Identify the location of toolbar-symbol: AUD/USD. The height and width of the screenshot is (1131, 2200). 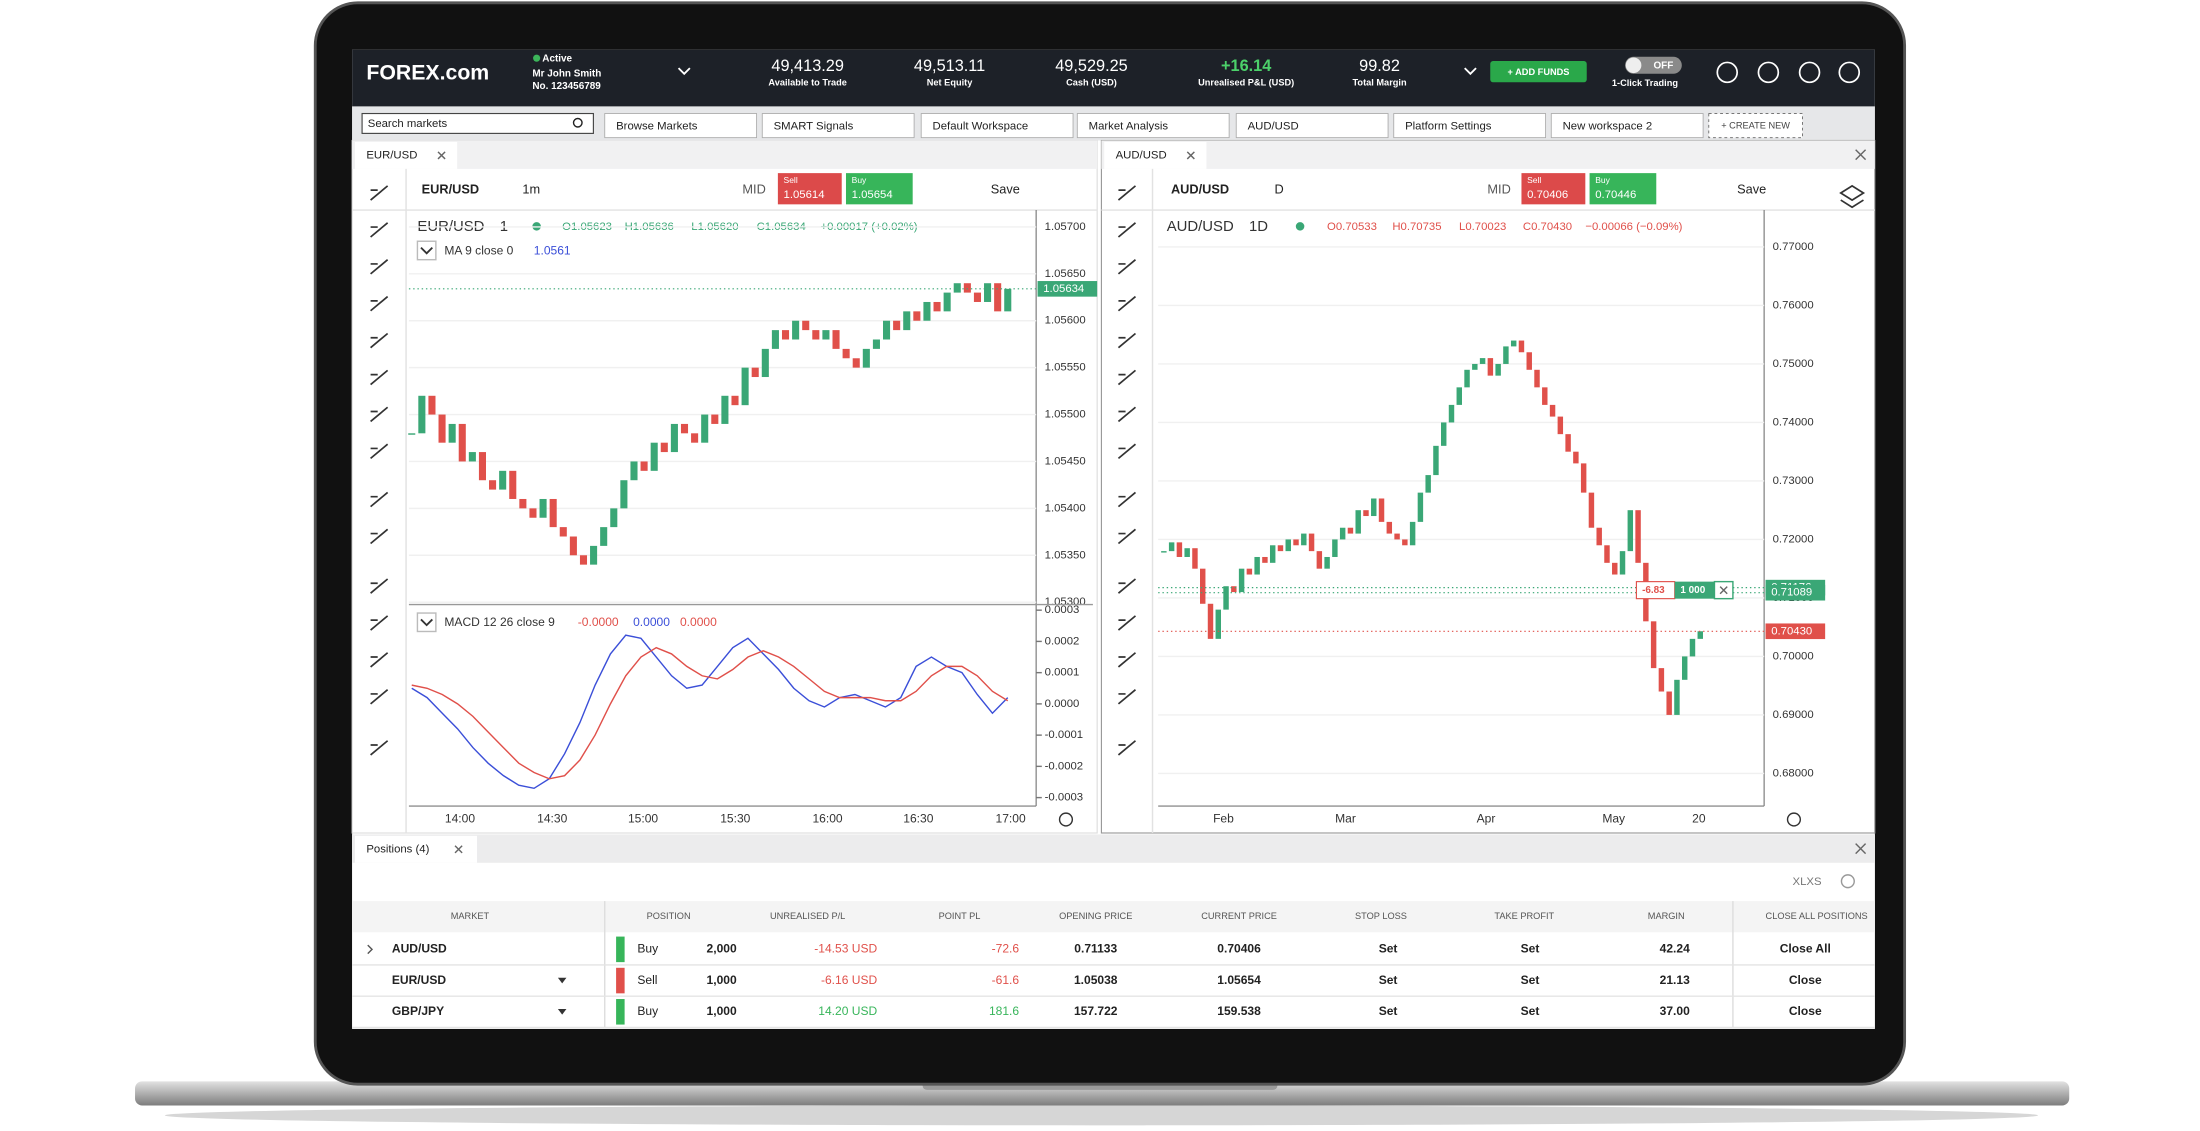
(1200, 189).